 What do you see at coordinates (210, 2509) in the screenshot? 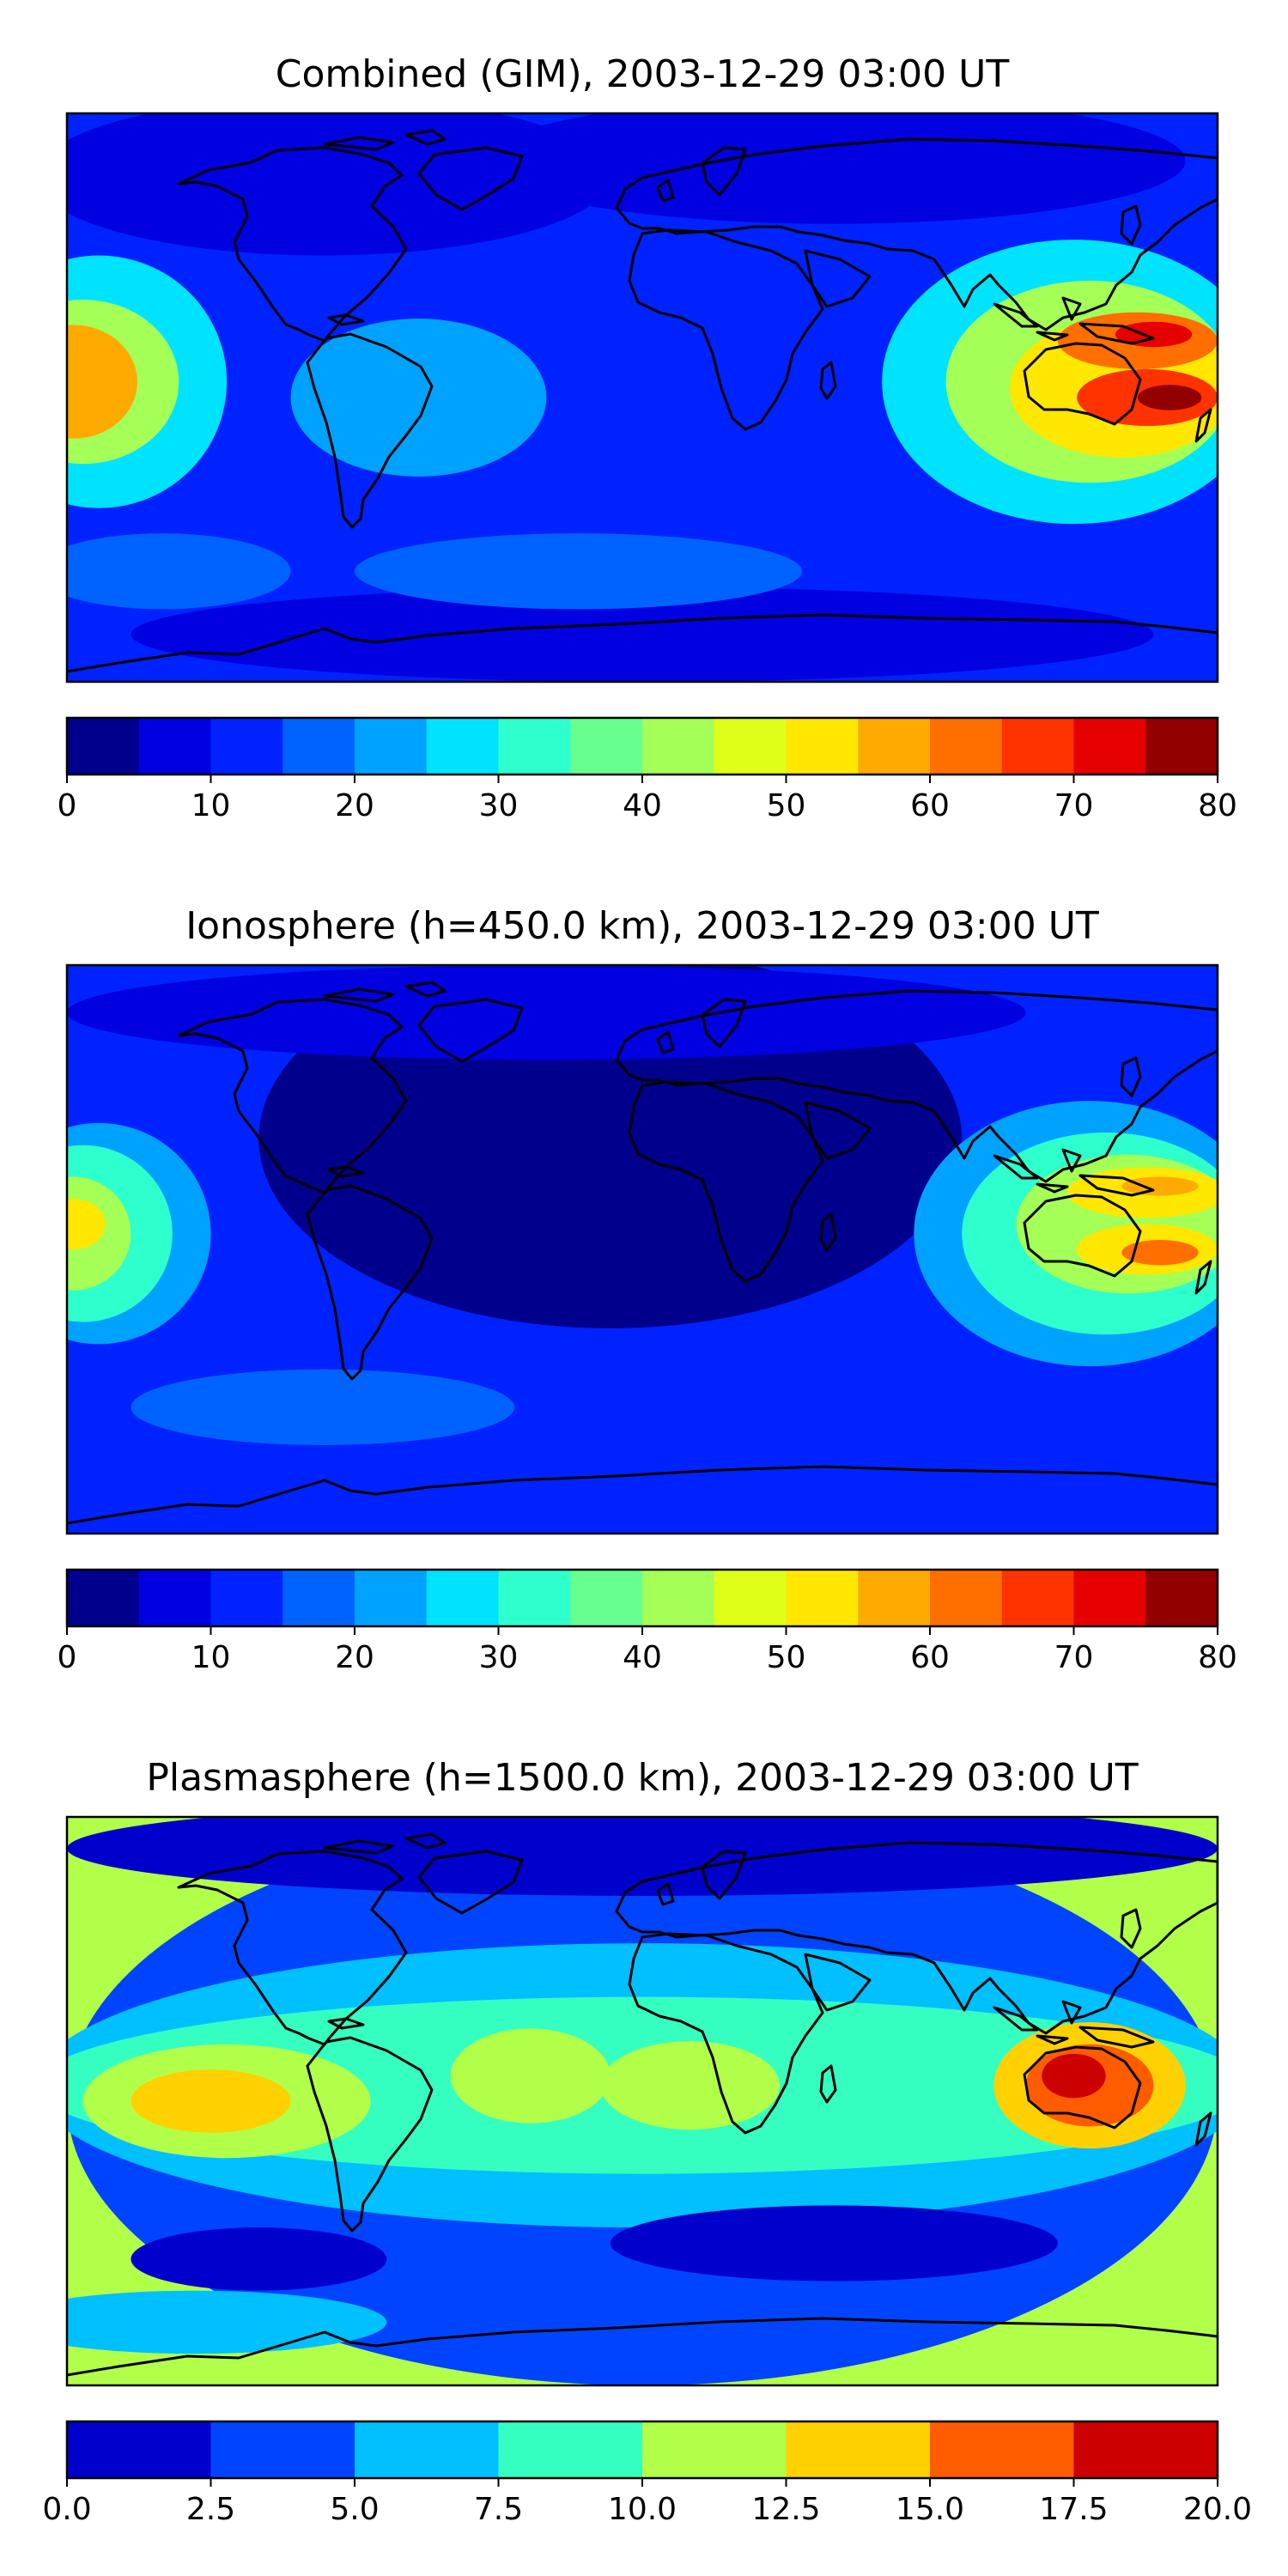
I see `colorbar-tick-label: 2.5` at bounding box center [210, 2509].